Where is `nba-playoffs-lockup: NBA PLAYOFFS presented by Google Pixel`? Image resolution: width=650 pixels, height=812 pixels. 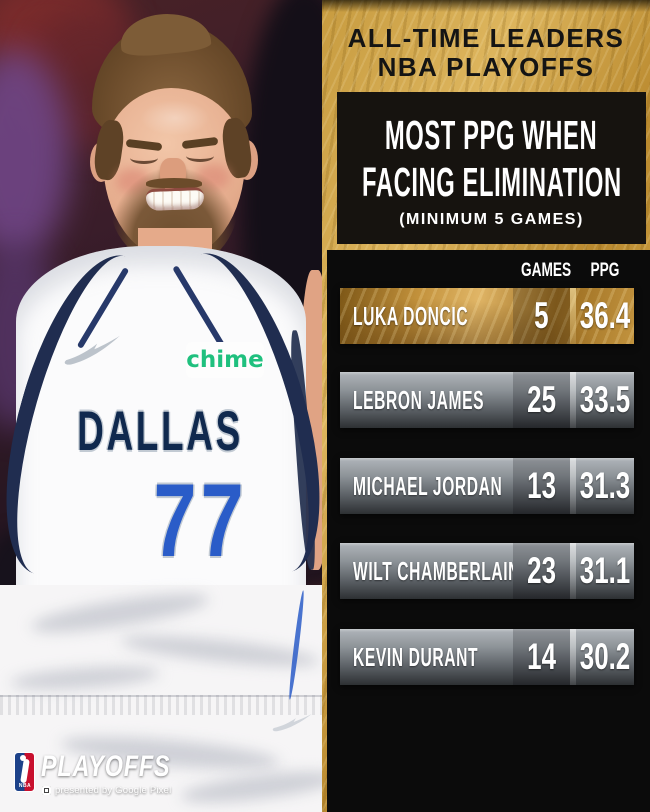
nba-playoffs-lockup: NBA PLAYOFFS presented by Google Pixel is located at coordinates (124, 776).